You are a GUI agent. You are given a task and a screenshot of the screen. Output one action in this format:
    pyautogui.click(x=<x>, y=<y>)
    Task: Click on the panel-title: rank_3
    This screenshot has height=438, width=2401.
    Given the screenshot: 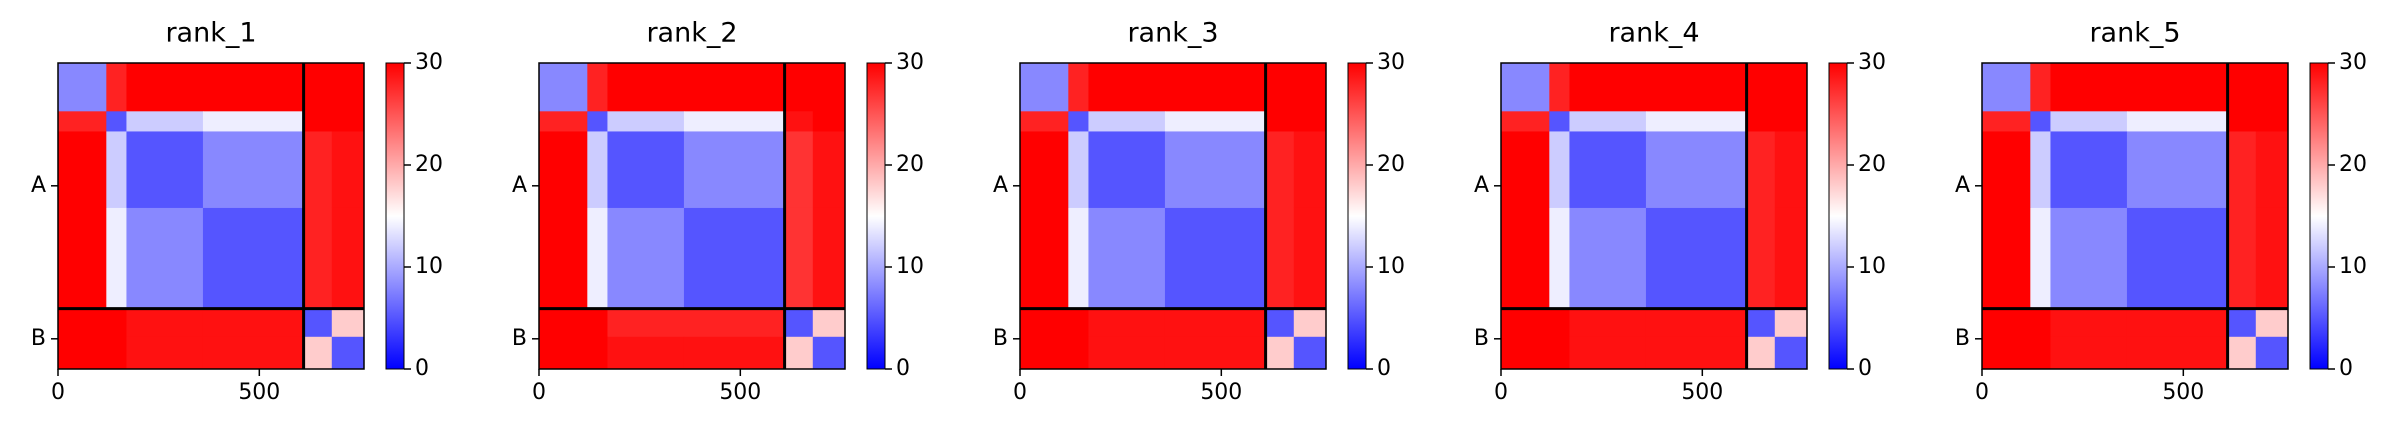 What is the action you would take?
    pyautogui.click(x=1172, y=33)
    